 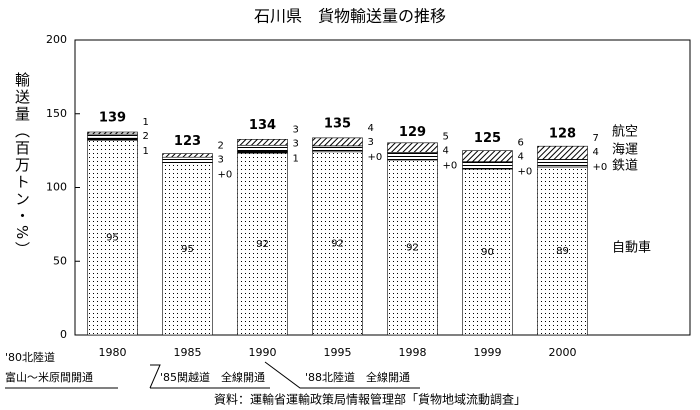 What do you see at coordinates (188, 352) in the screenshot?
I see `x-tick-label: 1985` at bounding box center [188, 352].